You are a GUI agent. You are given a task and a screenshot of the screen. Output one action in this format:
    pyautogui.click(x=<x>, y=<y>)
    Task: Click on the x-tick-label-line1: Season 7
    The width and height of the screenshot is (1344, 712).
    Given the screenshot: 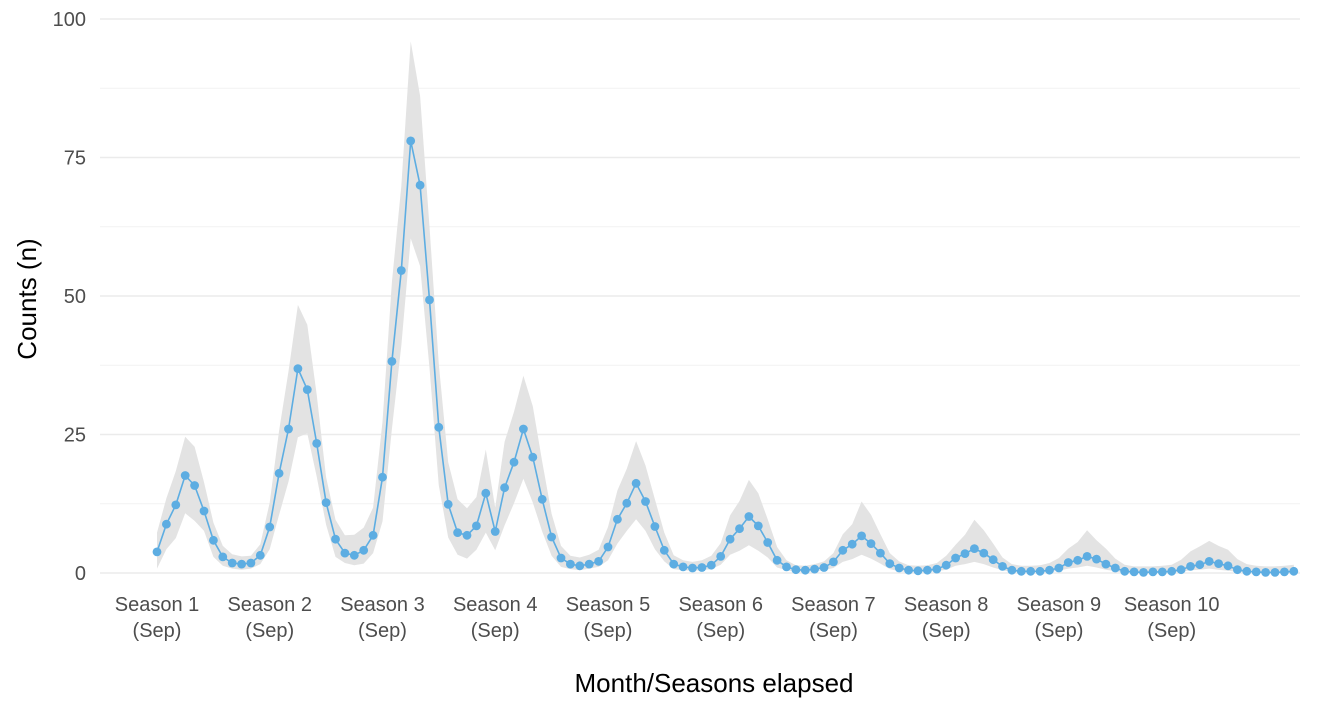 What is the action you would take?
    pyautogui.click(x=833, y=605)
    